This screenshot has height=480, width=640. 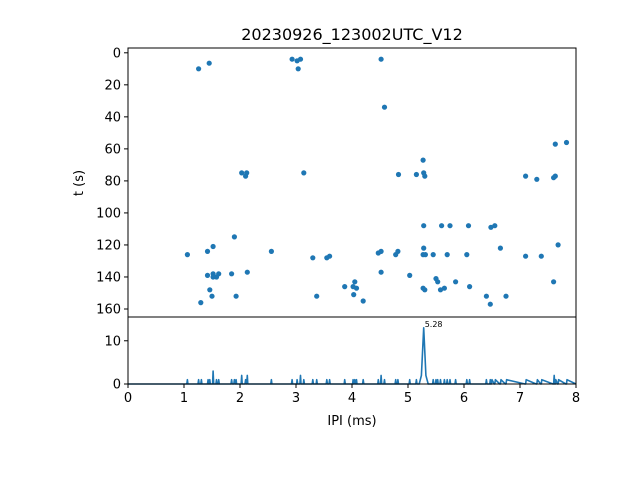 What do you see at coordinates (112, 85) in the screenshot?
I see `y-tick-label: 20` at bounding box center [112, 85].